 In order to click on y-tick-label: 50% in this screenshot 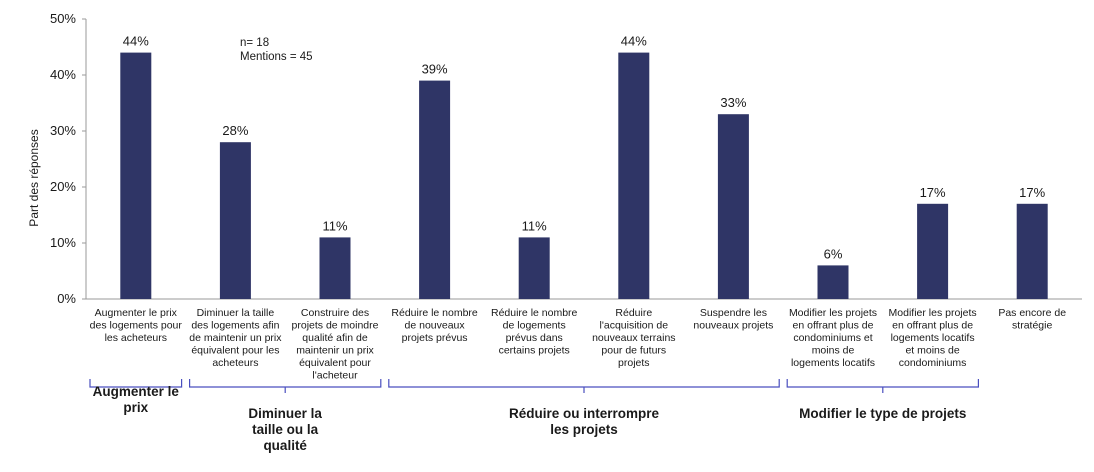, I will do `click(63, 18)`.